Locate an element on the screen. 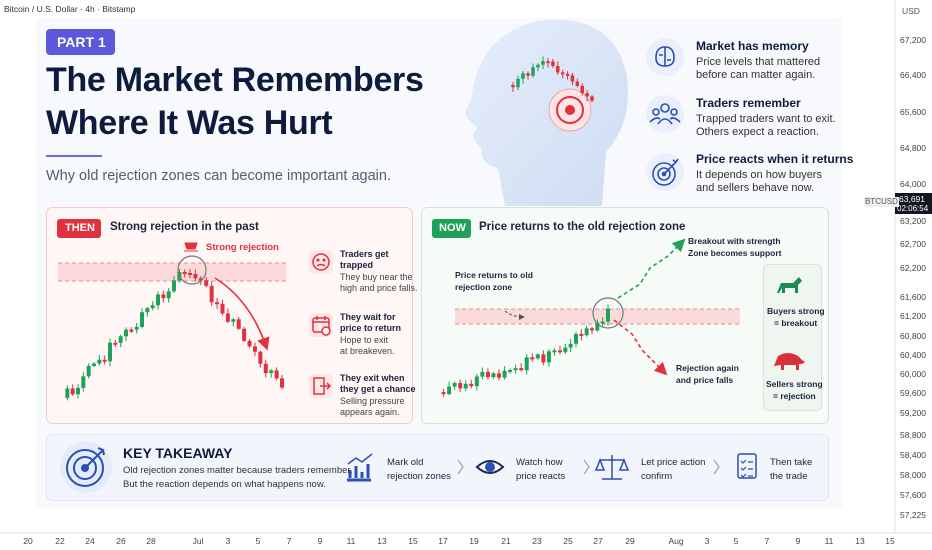 Image resolution: width=932 pixels, height=550 pixels. last-price: 63,691 is located at coordinates (912, 199).